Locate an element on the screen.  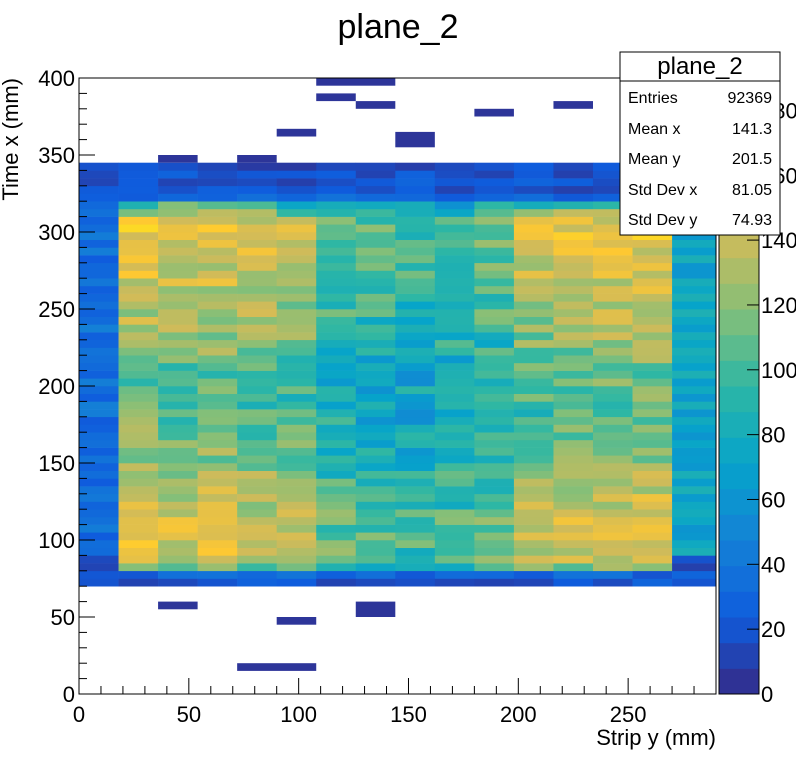
stats-std-dev-x-value: 81.05 is located at coordinates (752, 190).